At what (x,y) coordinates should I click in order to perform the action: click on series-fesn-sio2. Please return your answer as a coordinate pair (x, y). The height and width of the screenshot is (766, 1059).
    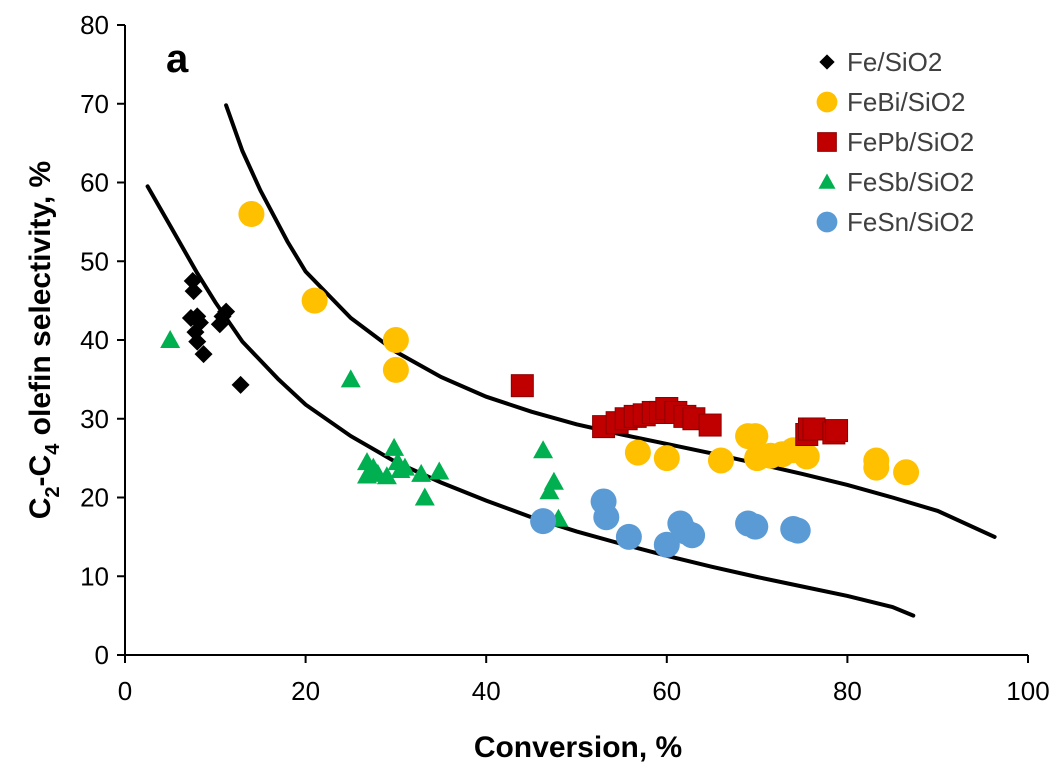
    Looking at the image, I should click on (670, 523).